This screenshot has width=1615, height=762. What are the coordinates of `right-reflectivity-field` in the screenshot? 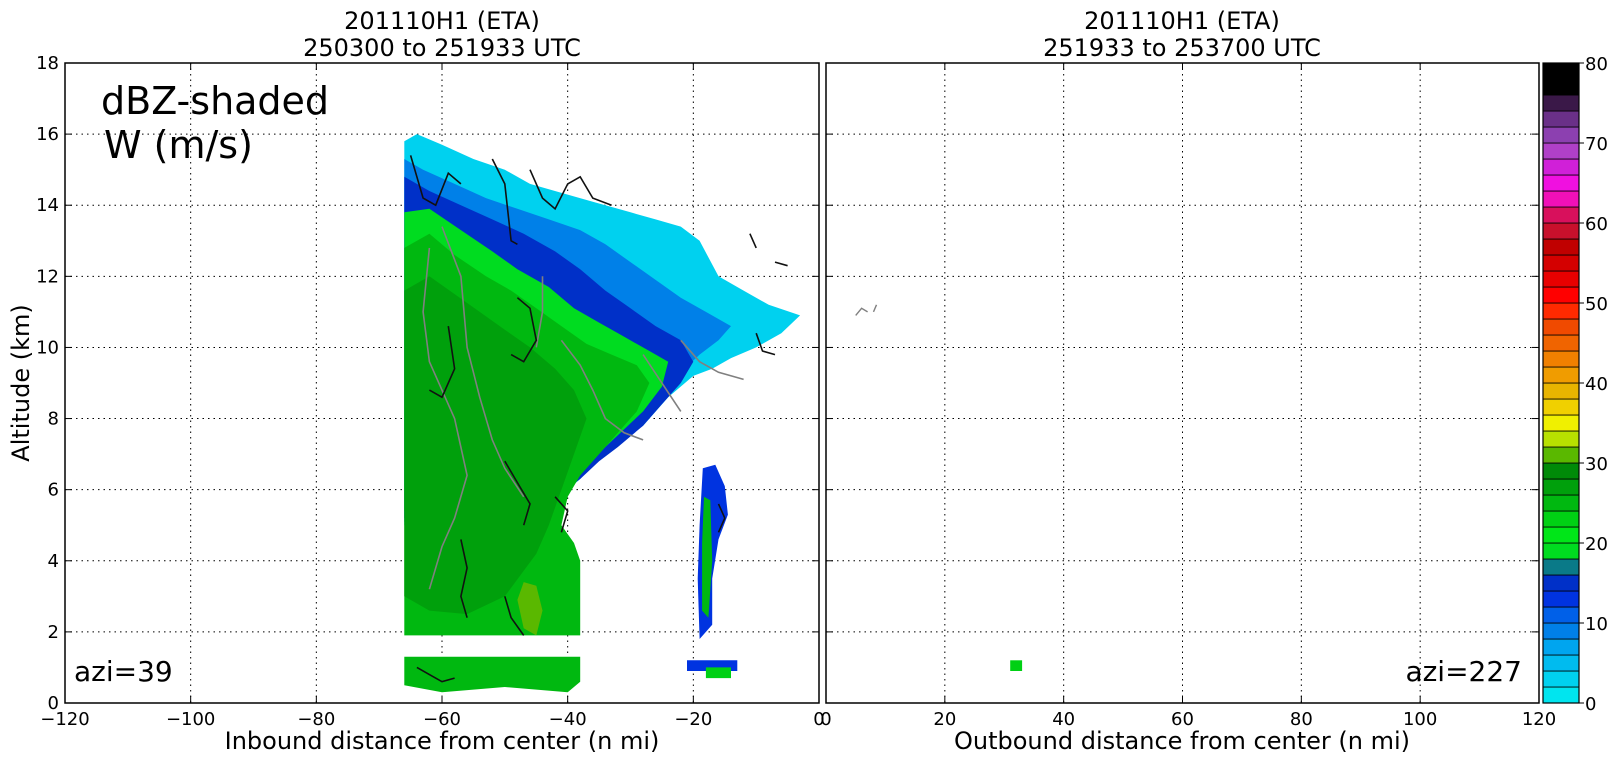 It's located at (1016, 665).